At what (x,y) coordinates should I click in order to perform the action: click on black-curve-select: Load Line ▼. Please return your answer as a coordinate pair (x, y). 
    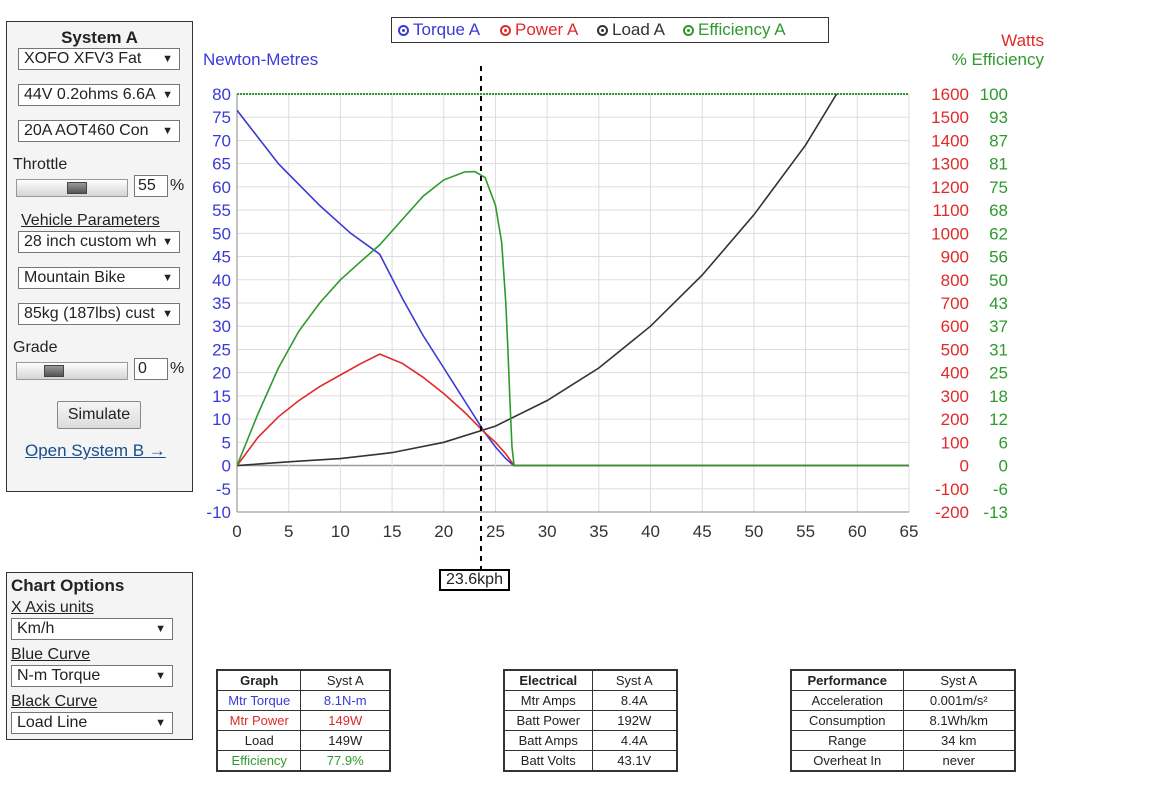
    Looking at the image, I should click on (92, 723).